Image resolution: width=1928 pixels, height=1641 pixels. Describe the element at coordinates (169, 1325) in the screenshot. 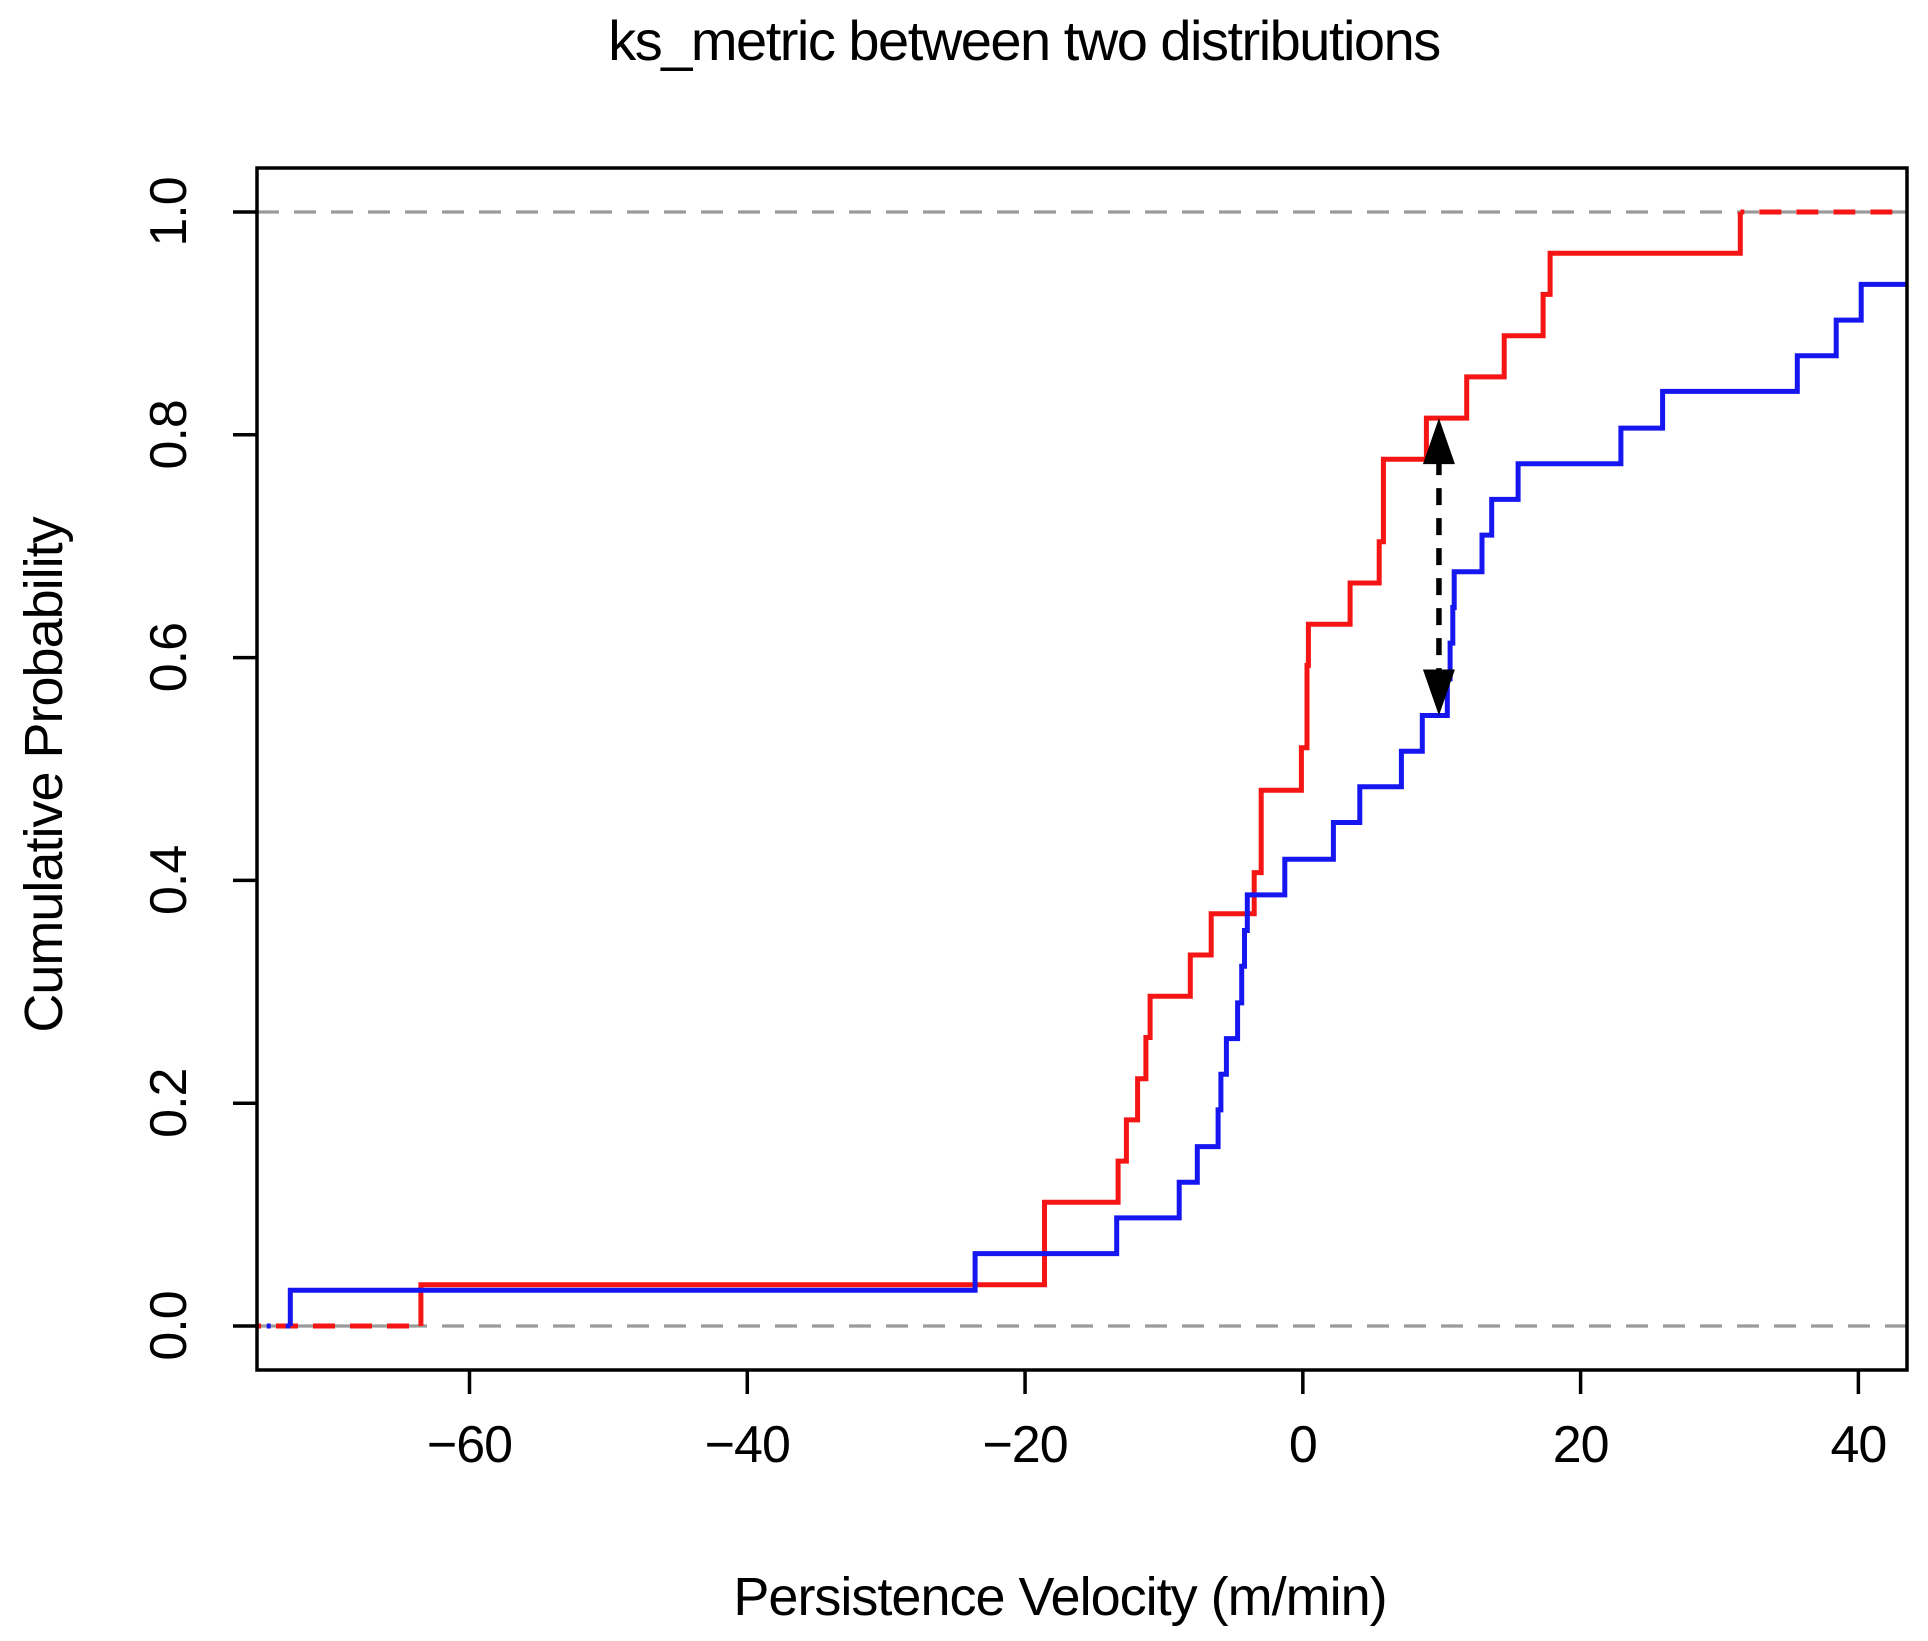

I see `y-tick-label: 0.0` at that location.